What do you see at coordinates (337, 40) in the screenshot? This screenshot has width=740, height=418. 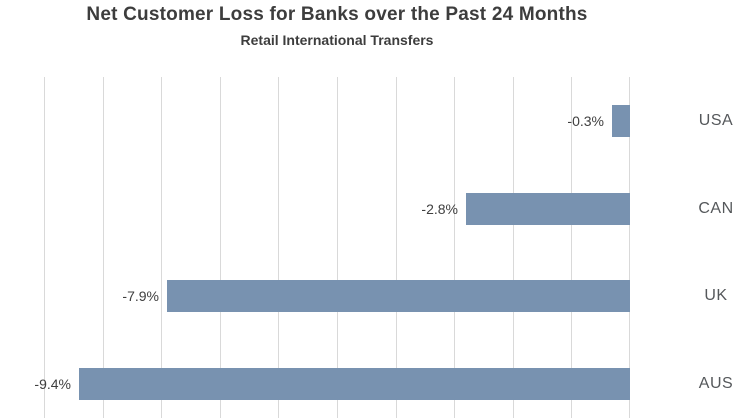 I see `chart-subtitle: Retail International Transfers` at bounding box center [337, 40].